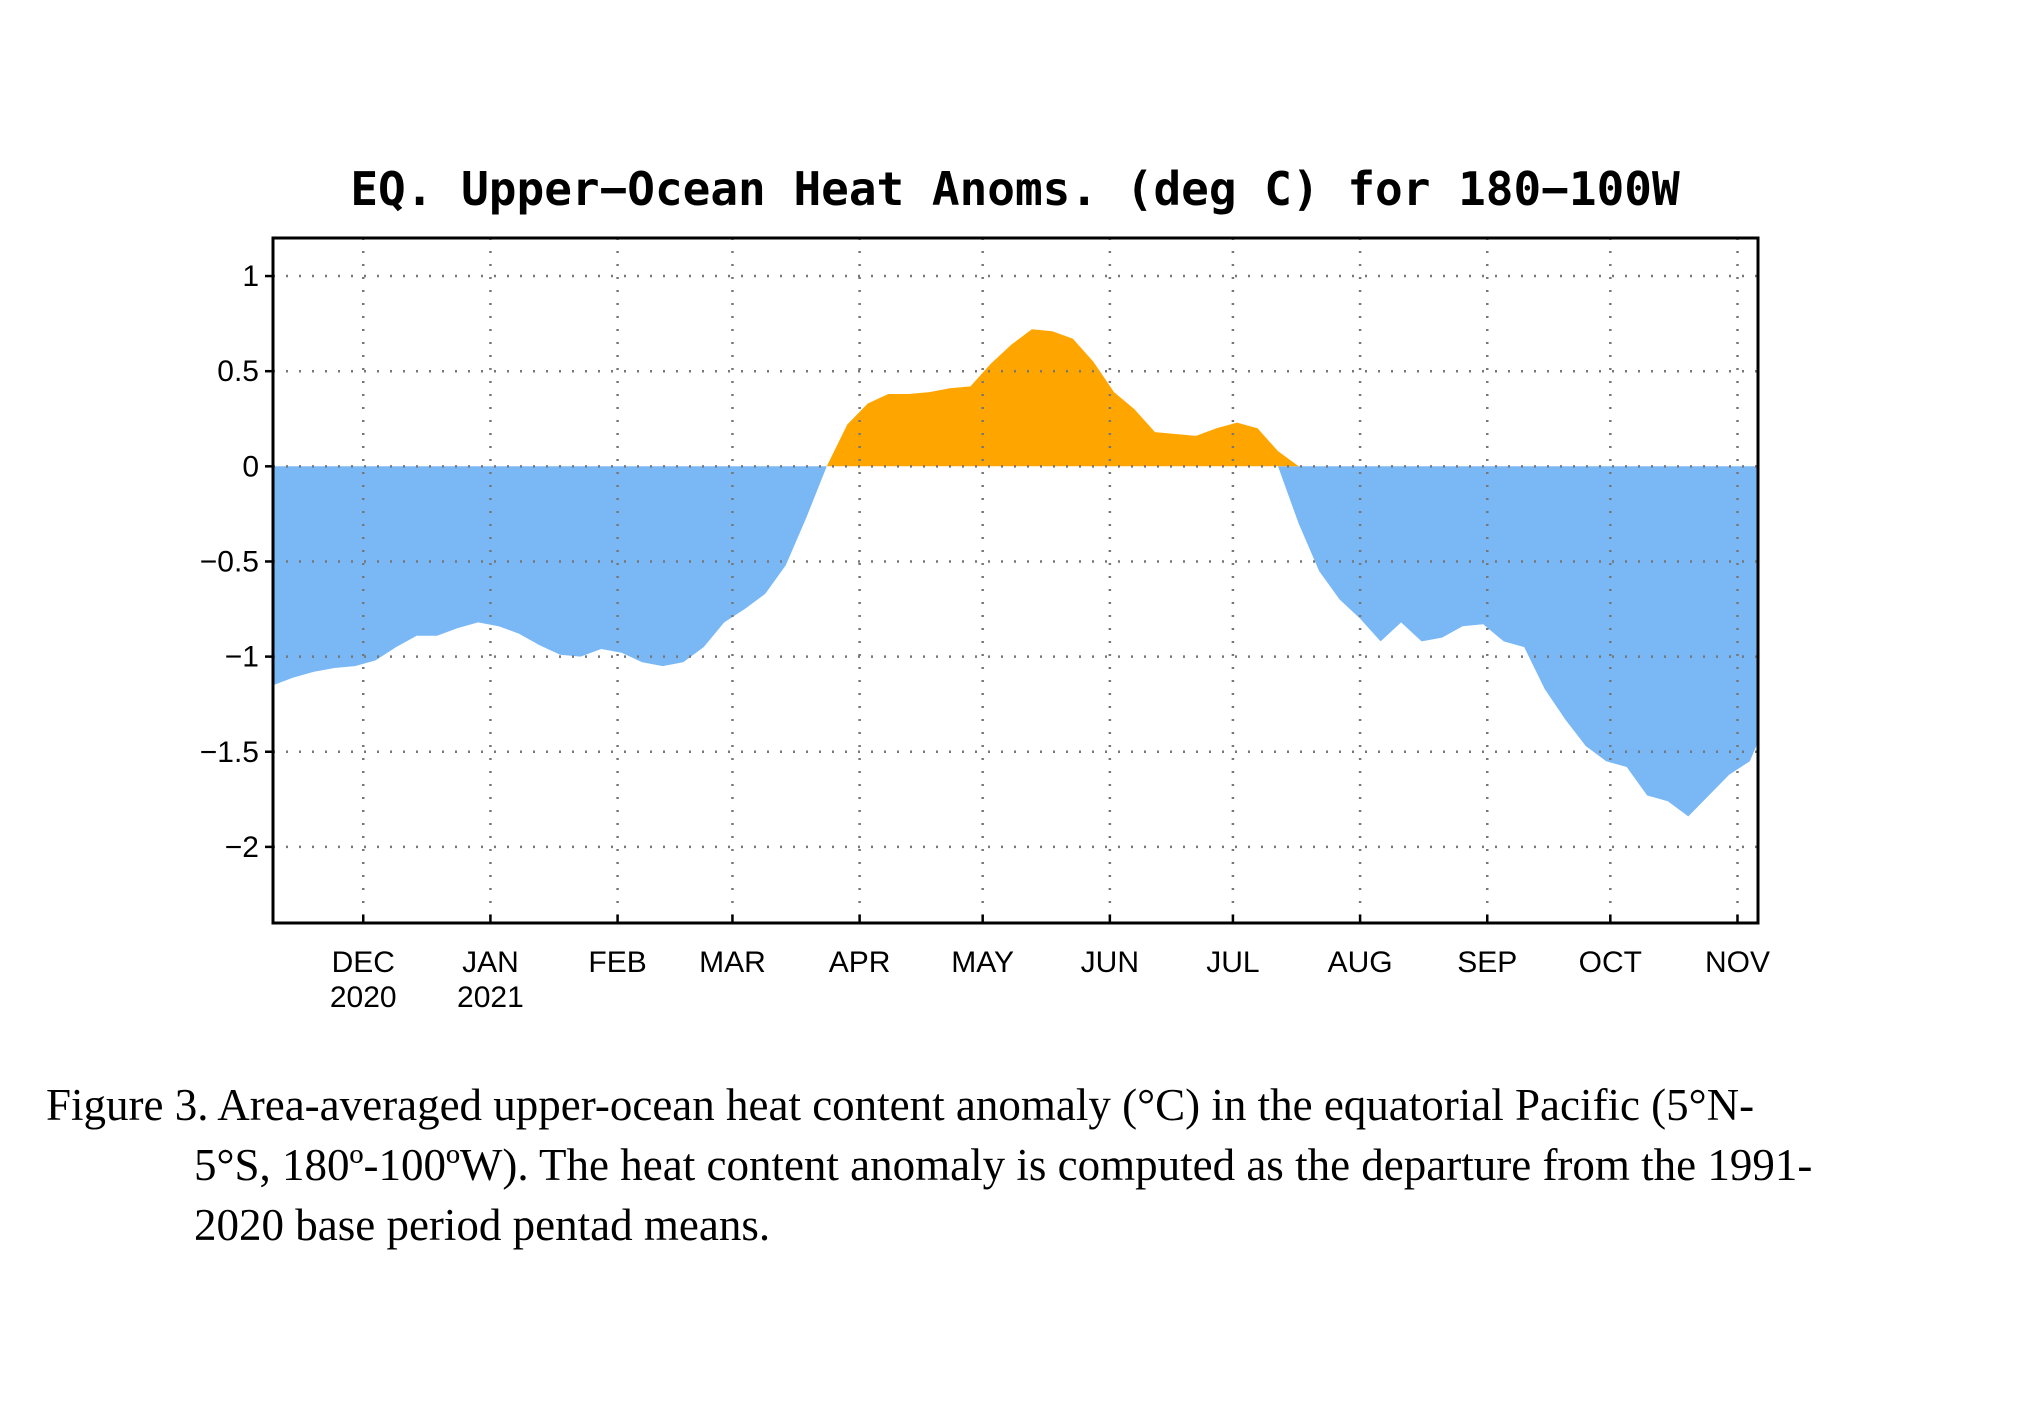 The height and width of the screenshot is (1402, 2040). Describe the element at coordinates (363, 962) in the screenshot. I see `x-tick-label: DEC` at that location.